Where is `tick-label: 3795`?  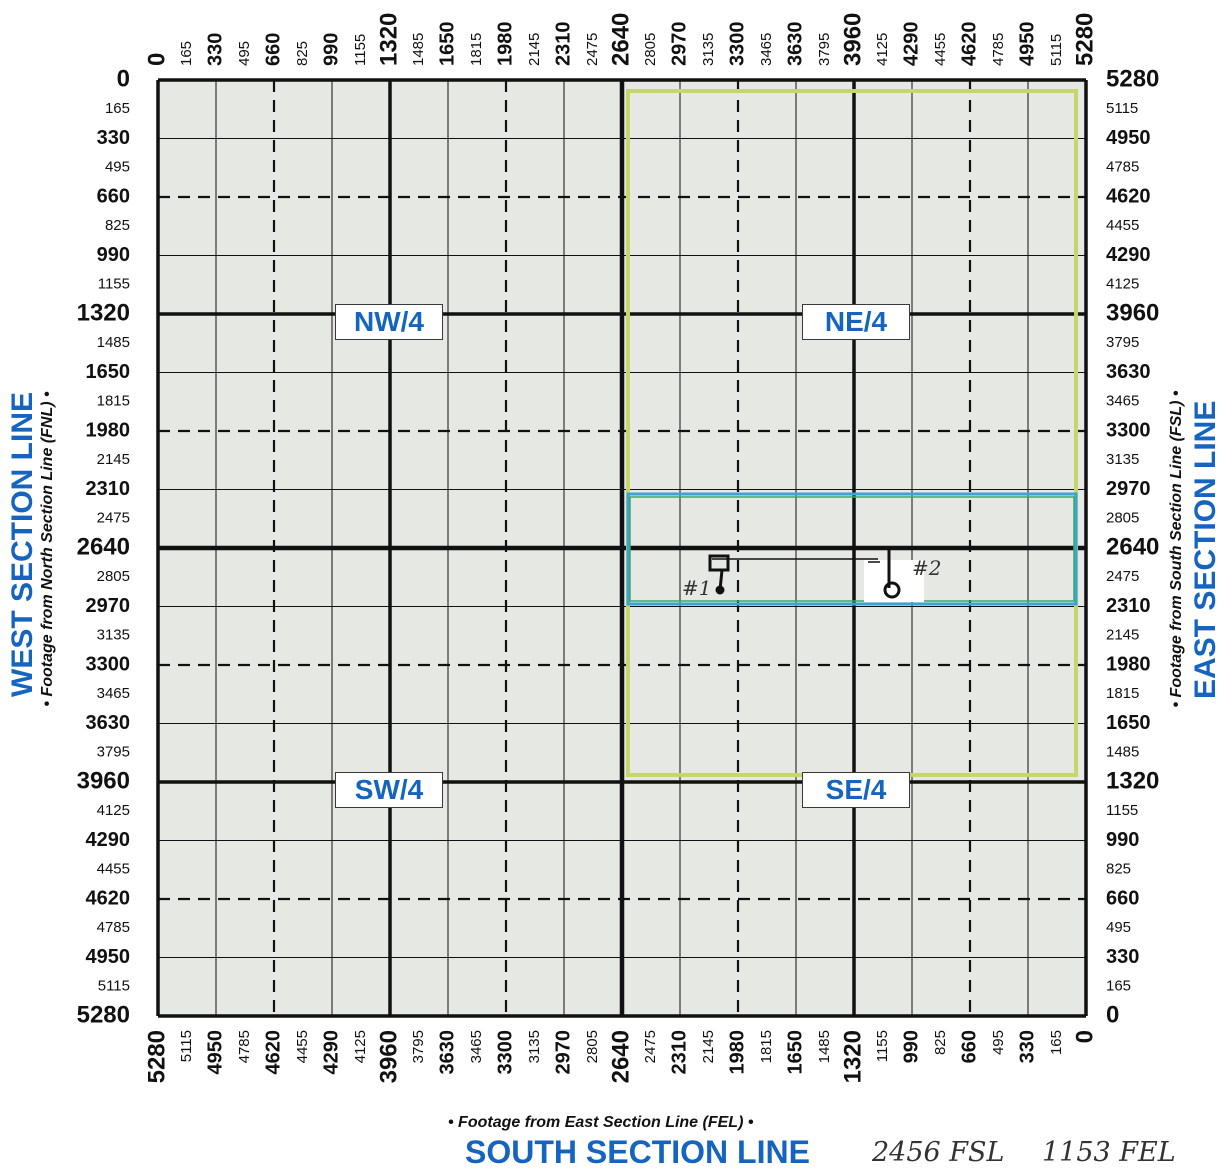 tick-label: 3795 is located at coordinates (1122, 342).